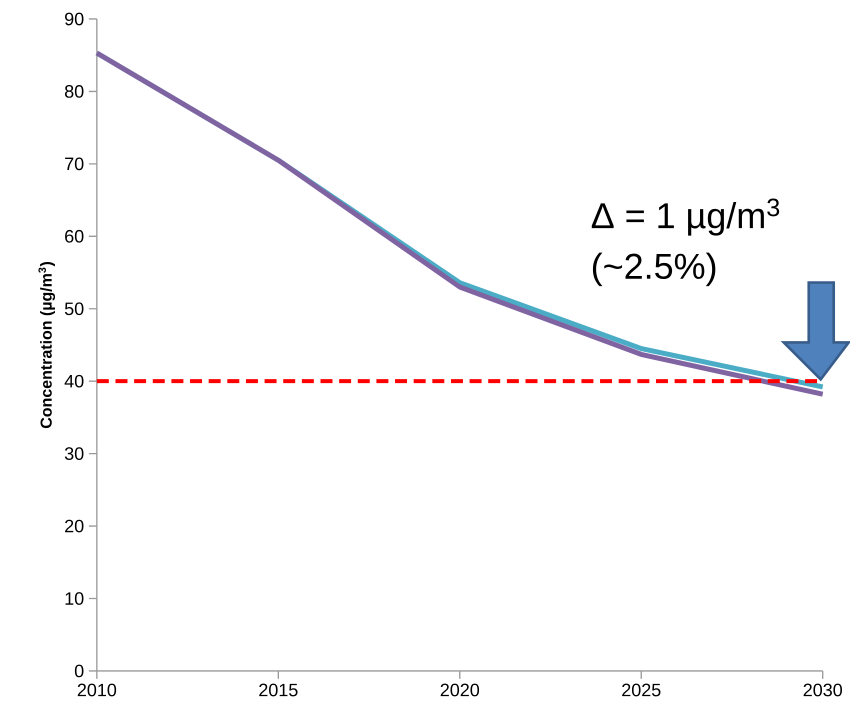  Describe the element at coordinates (74, 381) in the screenshot. I see `y-tick-label: 40` at that location.